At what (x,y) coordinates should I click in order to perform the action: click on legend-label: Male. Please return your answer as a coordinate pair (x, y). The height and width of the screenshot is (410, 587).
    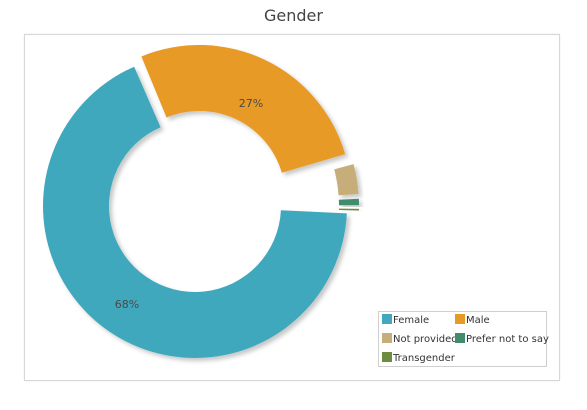
    Looking at the image, I should click on (478, 320).